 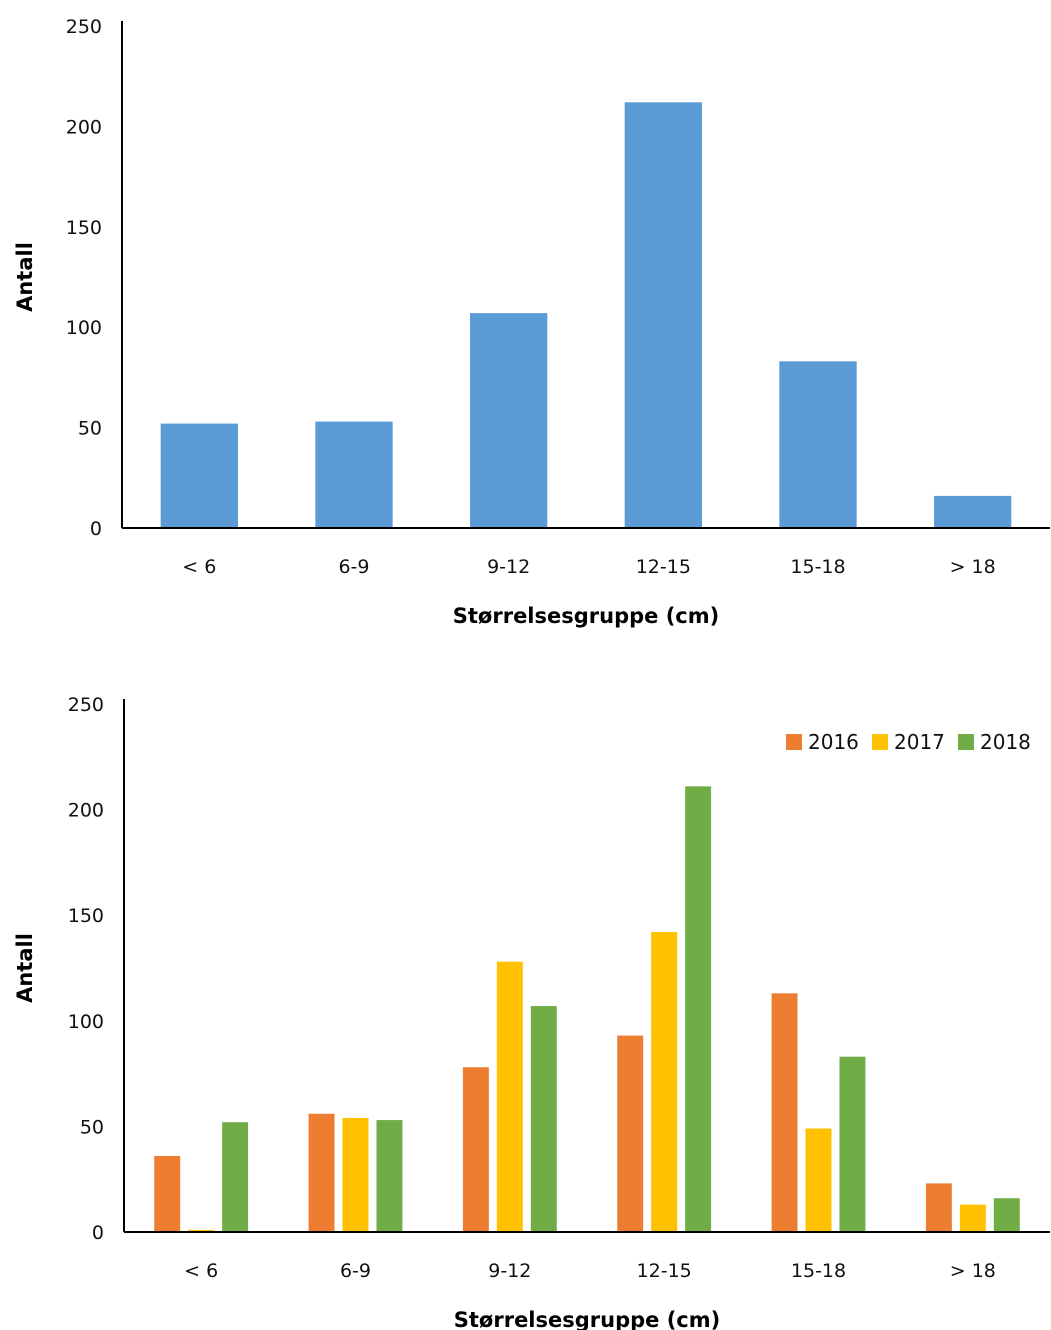 What do you see at coordinates (1005, 742) in the screenshot?
I see `legend-label: 2018` at bounding box center [1005, 742].